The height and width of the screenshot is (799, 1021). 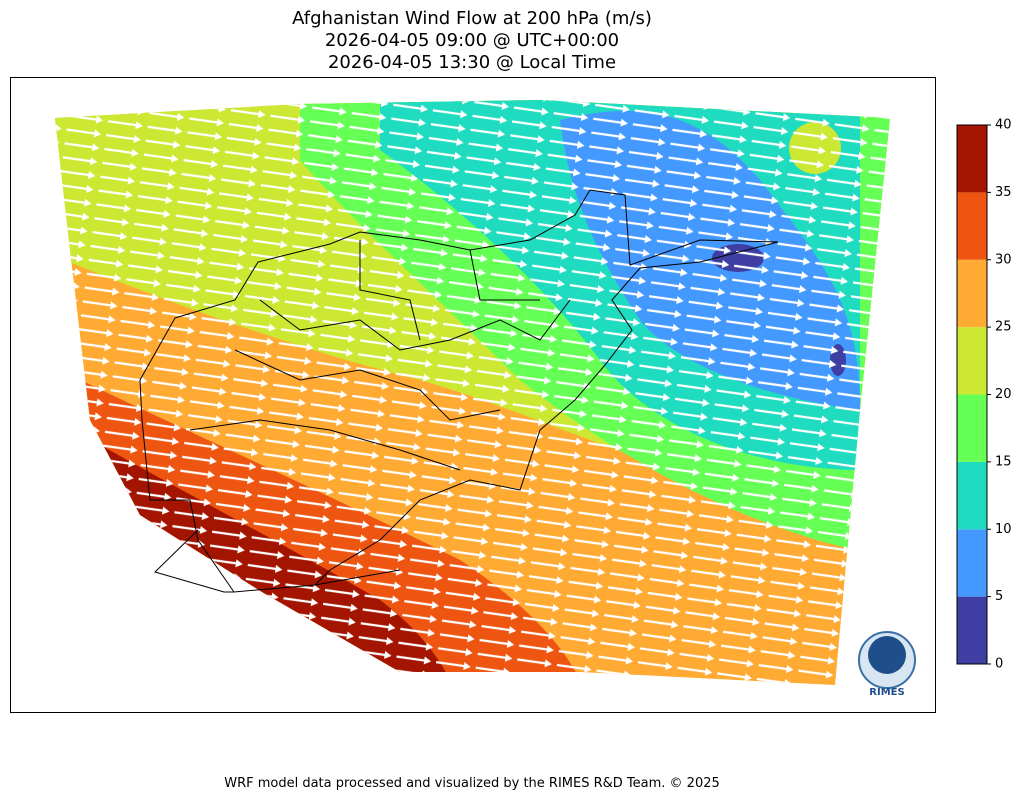 I want to click on colorbar-tick-label: 15, so click(x=1003, y=461).